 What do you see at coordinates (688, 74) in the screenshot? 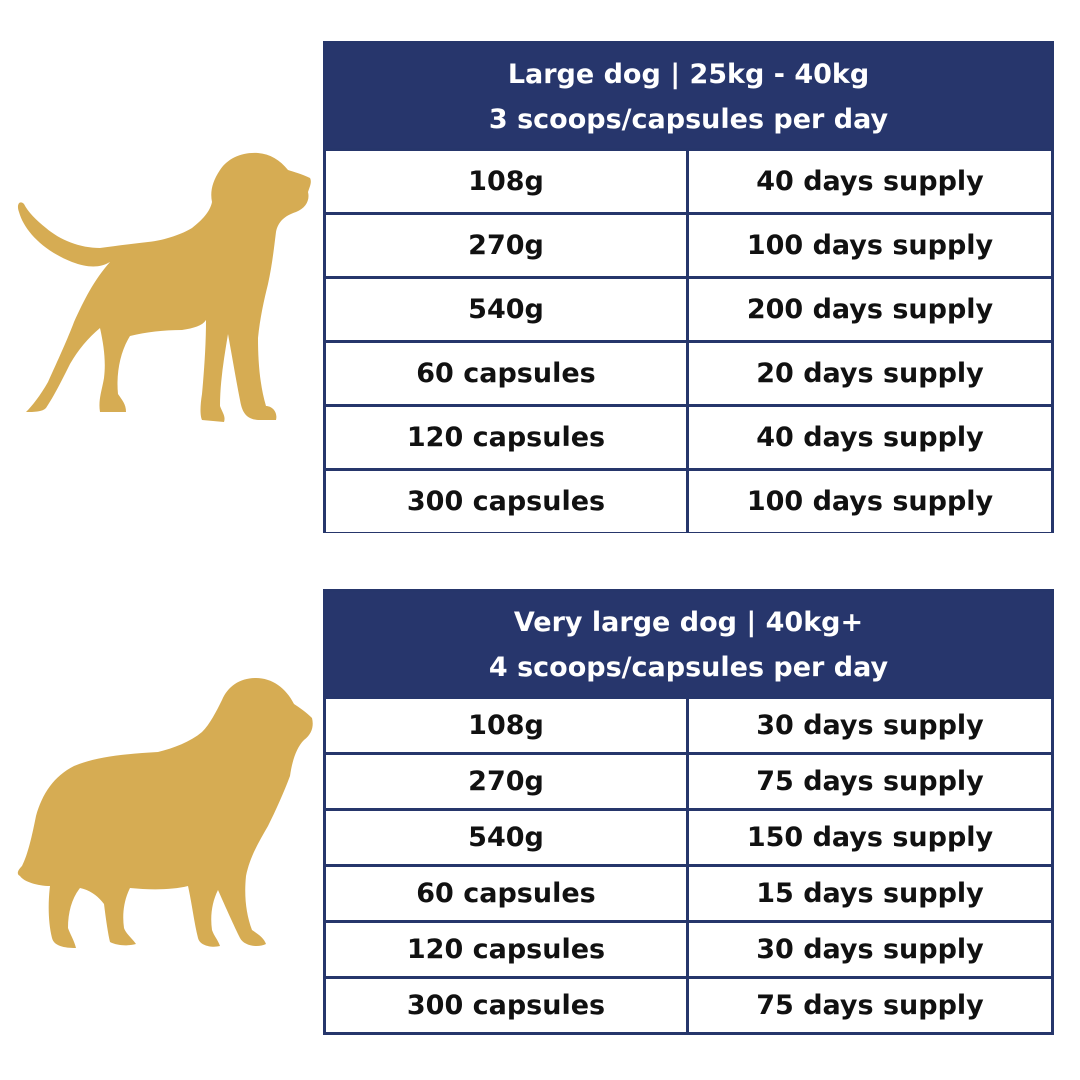
I see `table-title: Large dog | 25kg - 40kg` at bounding box center [688, 74].